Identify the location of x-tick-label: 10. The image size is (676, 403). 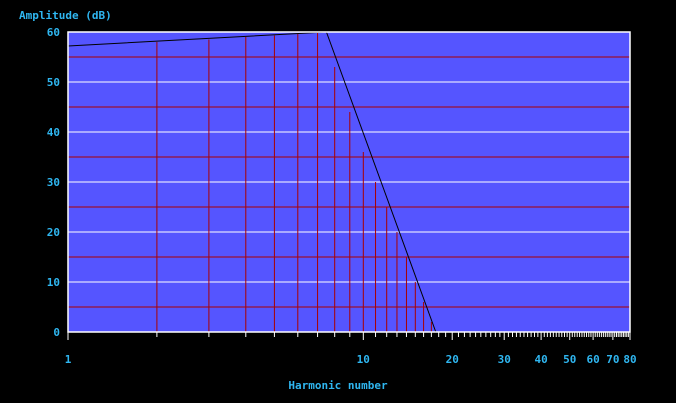
(363, 359).